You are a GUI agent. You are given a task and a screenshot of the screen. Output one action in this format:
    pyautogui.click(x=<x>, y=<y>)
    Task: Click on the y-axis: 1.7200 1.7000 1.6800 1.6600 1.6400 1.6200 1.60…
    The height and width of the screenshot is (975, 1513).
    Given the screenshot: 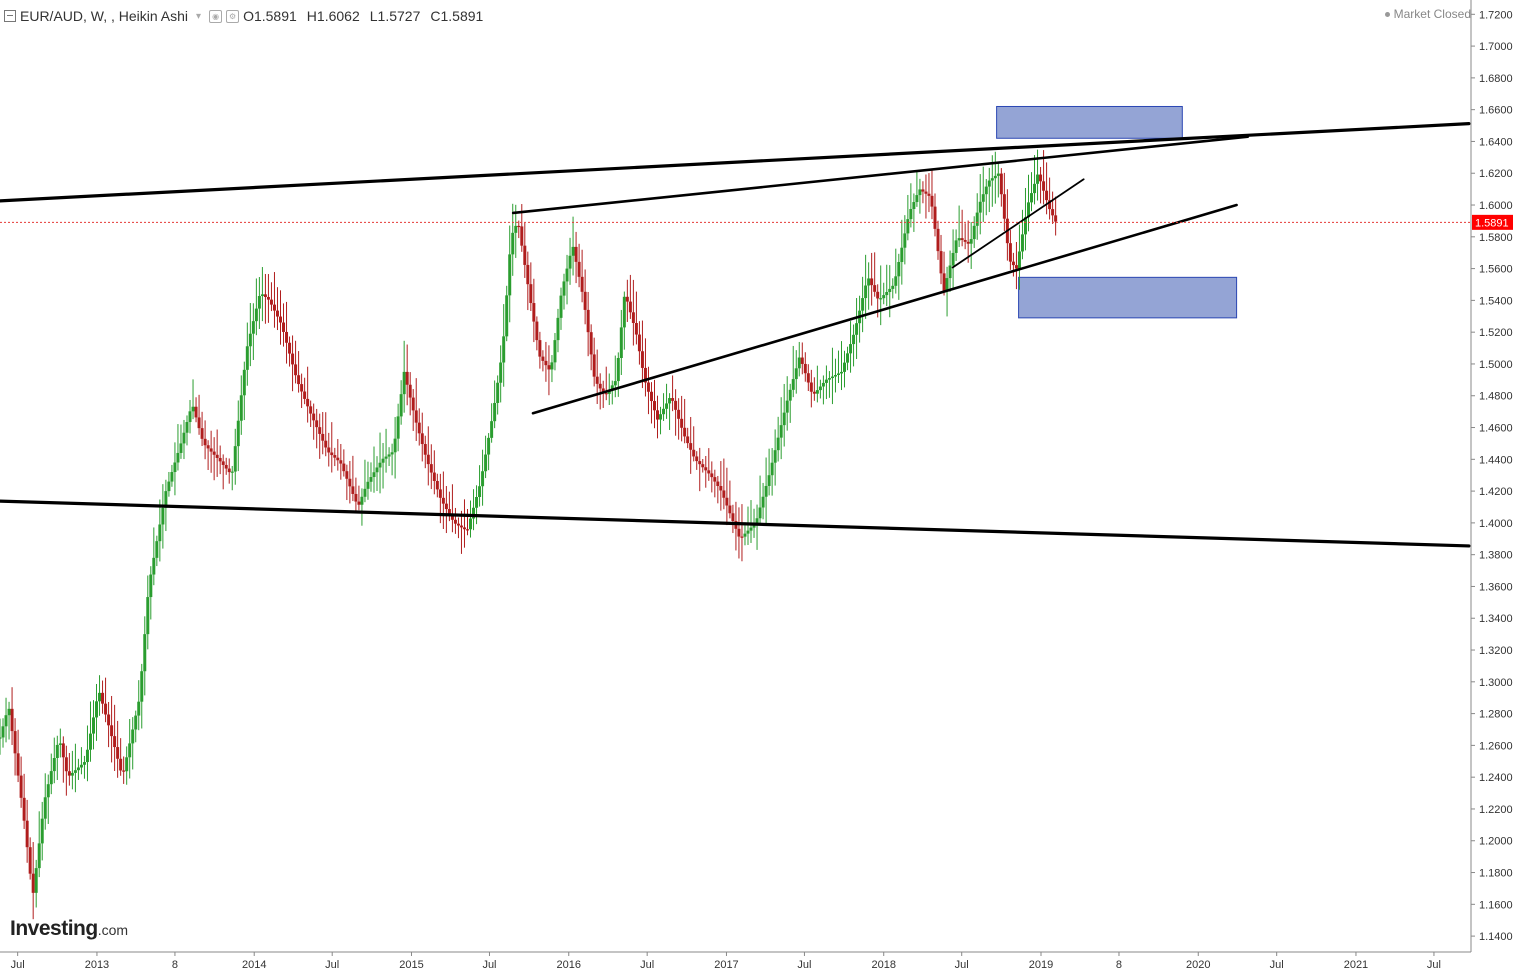 What is the action you would take?
    pyautogui.click(x=1491, y=476)
    